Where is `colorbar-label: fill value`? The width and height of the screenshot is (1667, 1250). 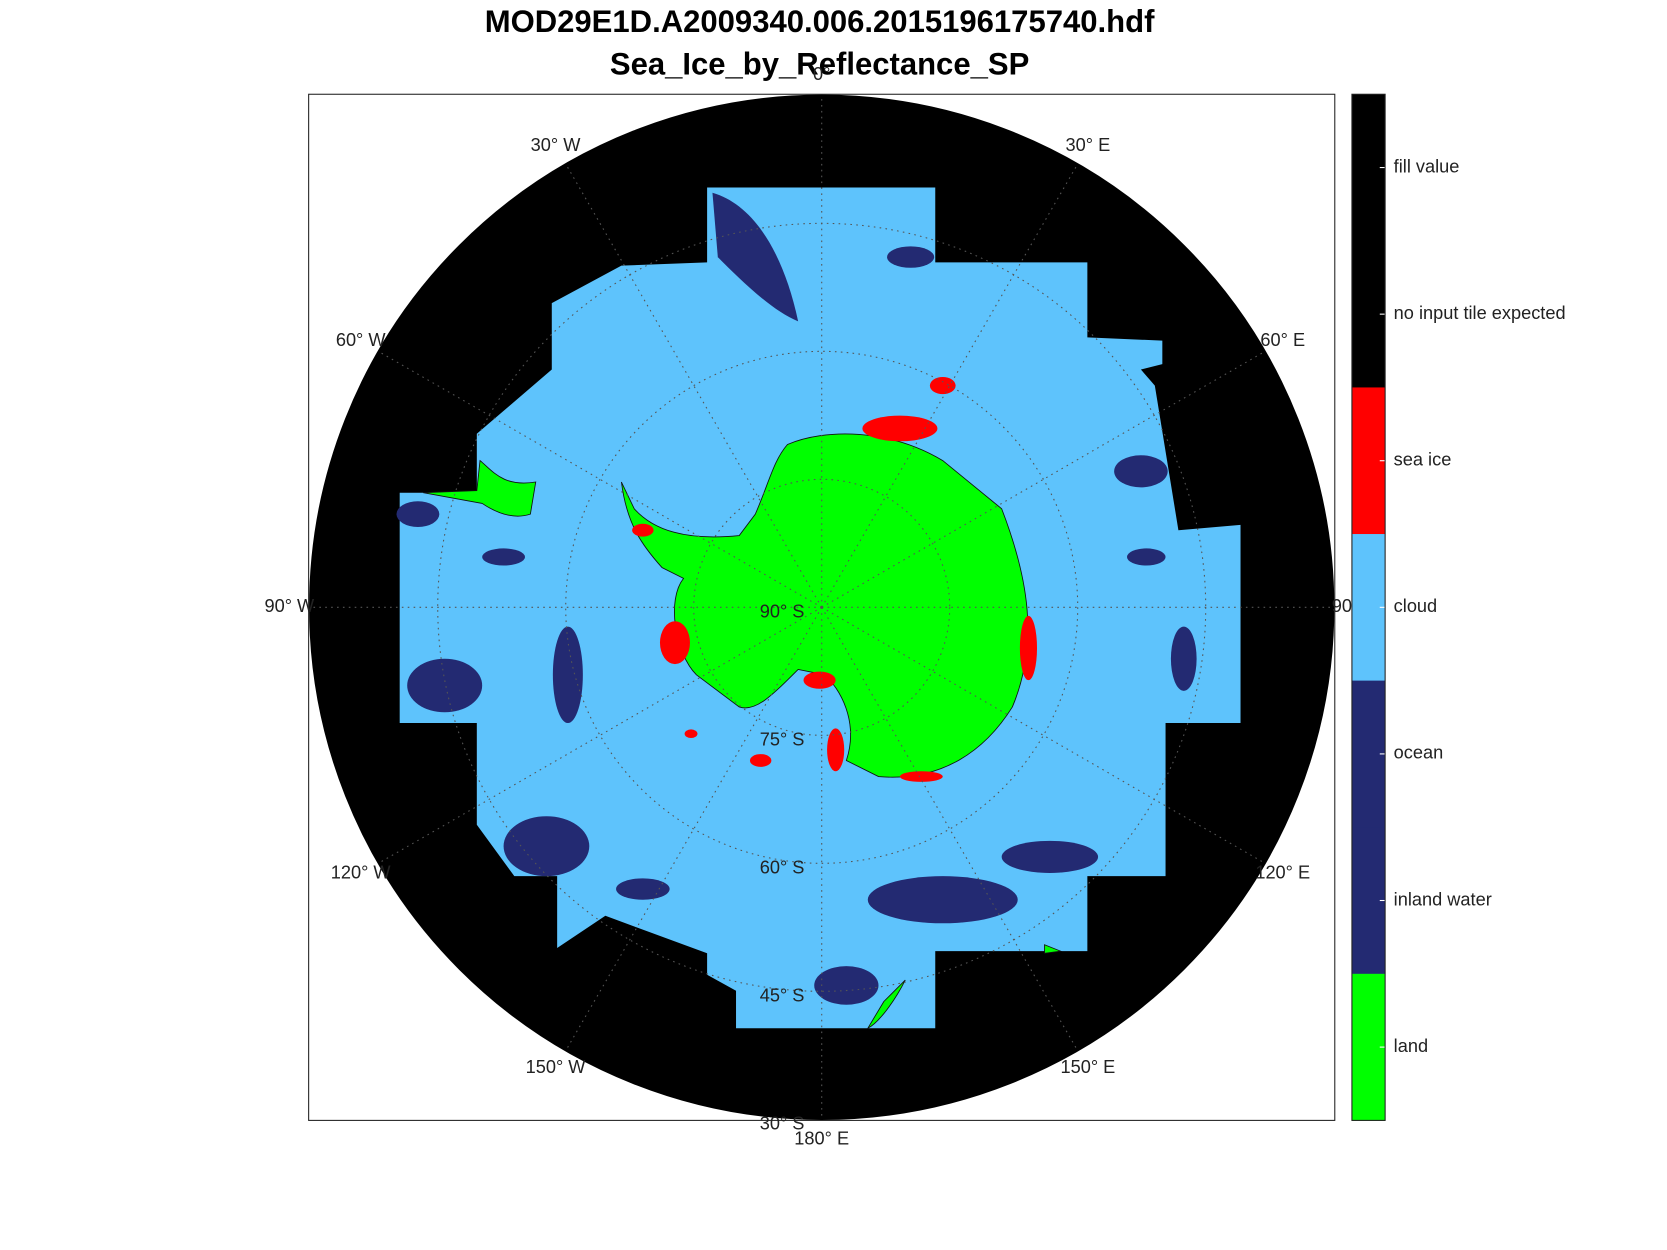
colorbar-label: fill value is located at coordinates (1427, 166).